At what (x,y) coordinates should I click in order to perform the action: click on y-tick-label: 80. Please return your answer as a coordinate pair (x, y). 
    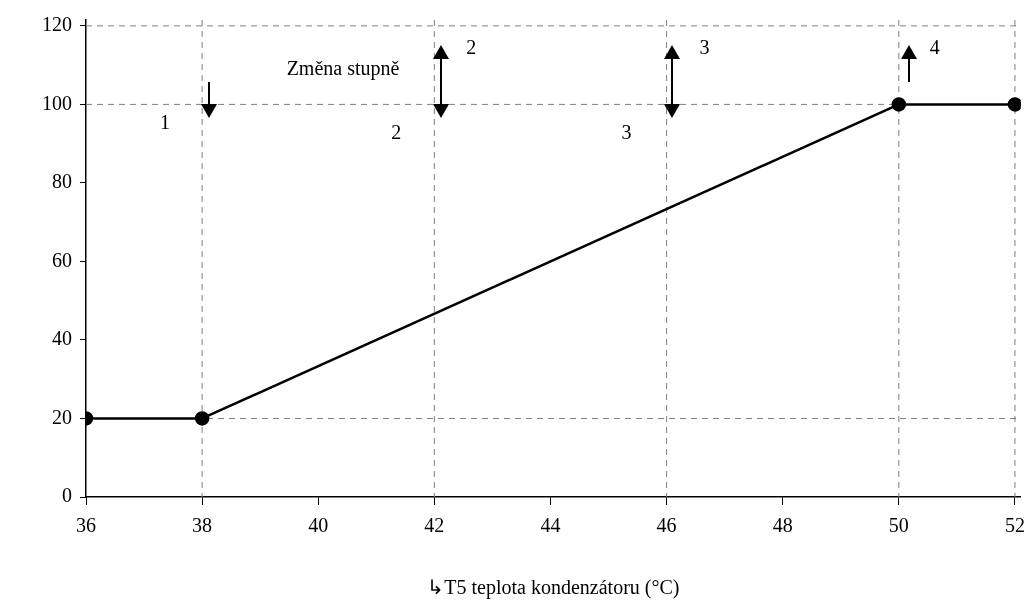
    Looking at the image, I should click on (62, 181).